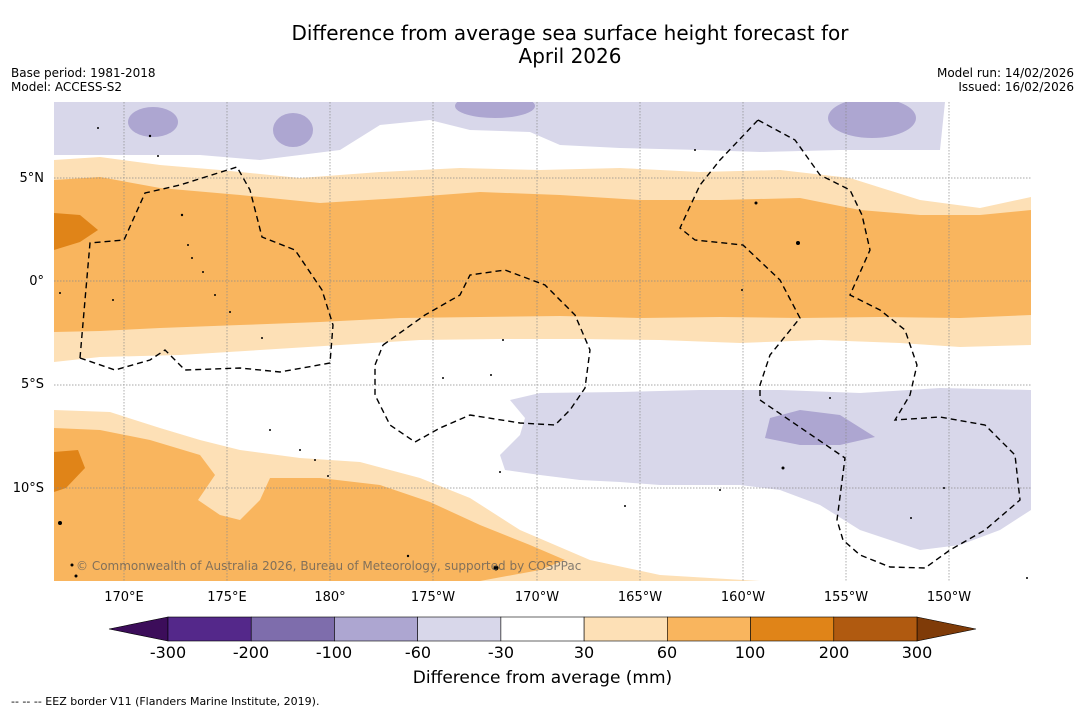 The width and height of the screenshot is (1085, 713). What do you see at coordinates (32, 384) in the screenshot?
I see `lat-label-5s: 5°S` at bounding box center [32, 384].